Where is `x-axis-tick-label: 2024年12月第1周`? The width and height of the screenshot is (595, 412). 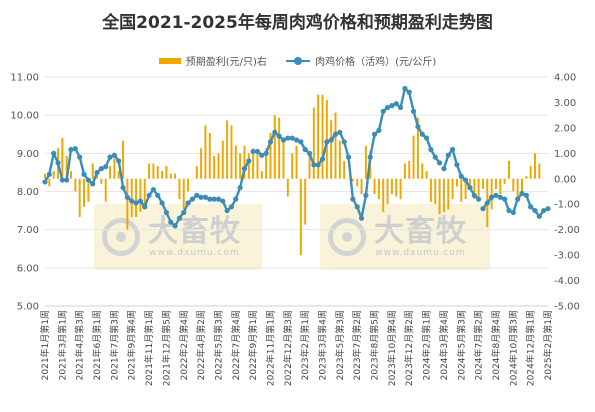 x-axis-tick-label: 2024年12月第1周 is located at coordinates (531, 348).